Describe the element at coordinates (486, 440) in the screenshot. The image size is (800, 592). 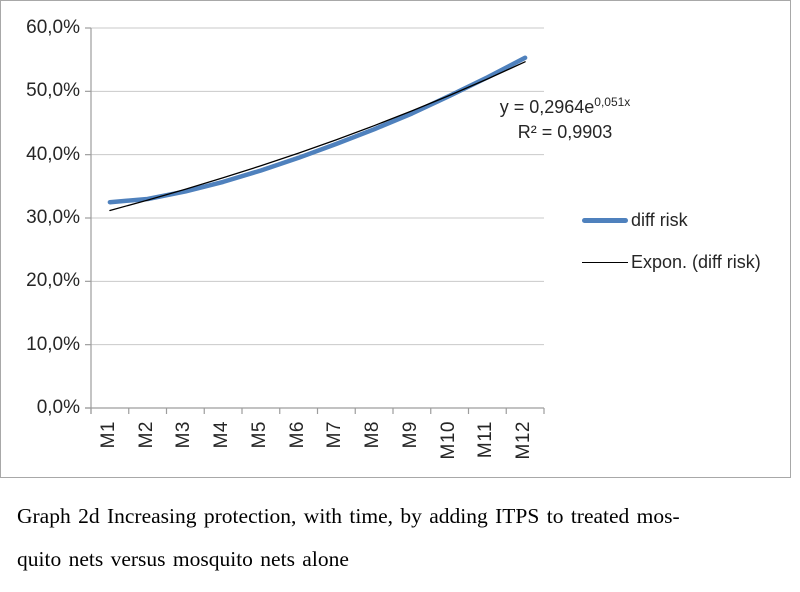
I see `x-axis-label: M11` at that location.